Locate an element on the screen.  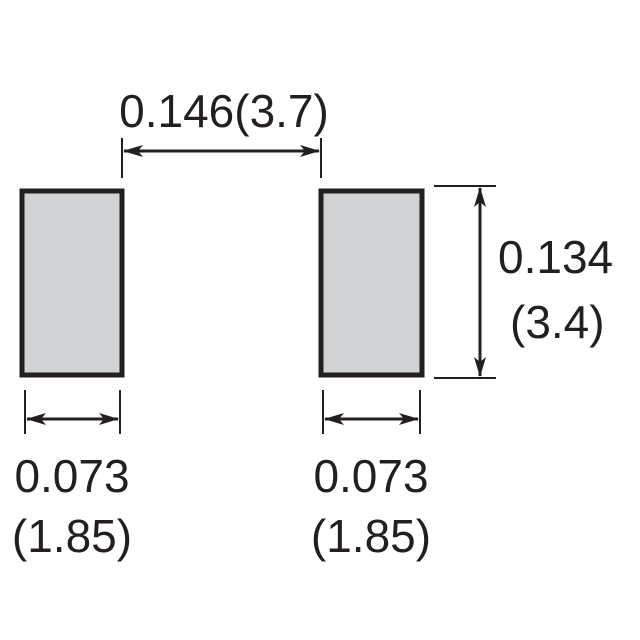
spacing-label: 0.146(3.7) is located at coordinates (224, 111).